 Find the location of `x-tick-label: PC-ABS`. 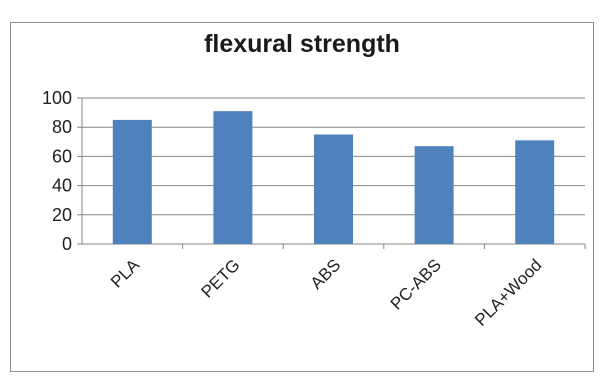

x-tick-label: PC-ABS is located at coordinates (416, 284).